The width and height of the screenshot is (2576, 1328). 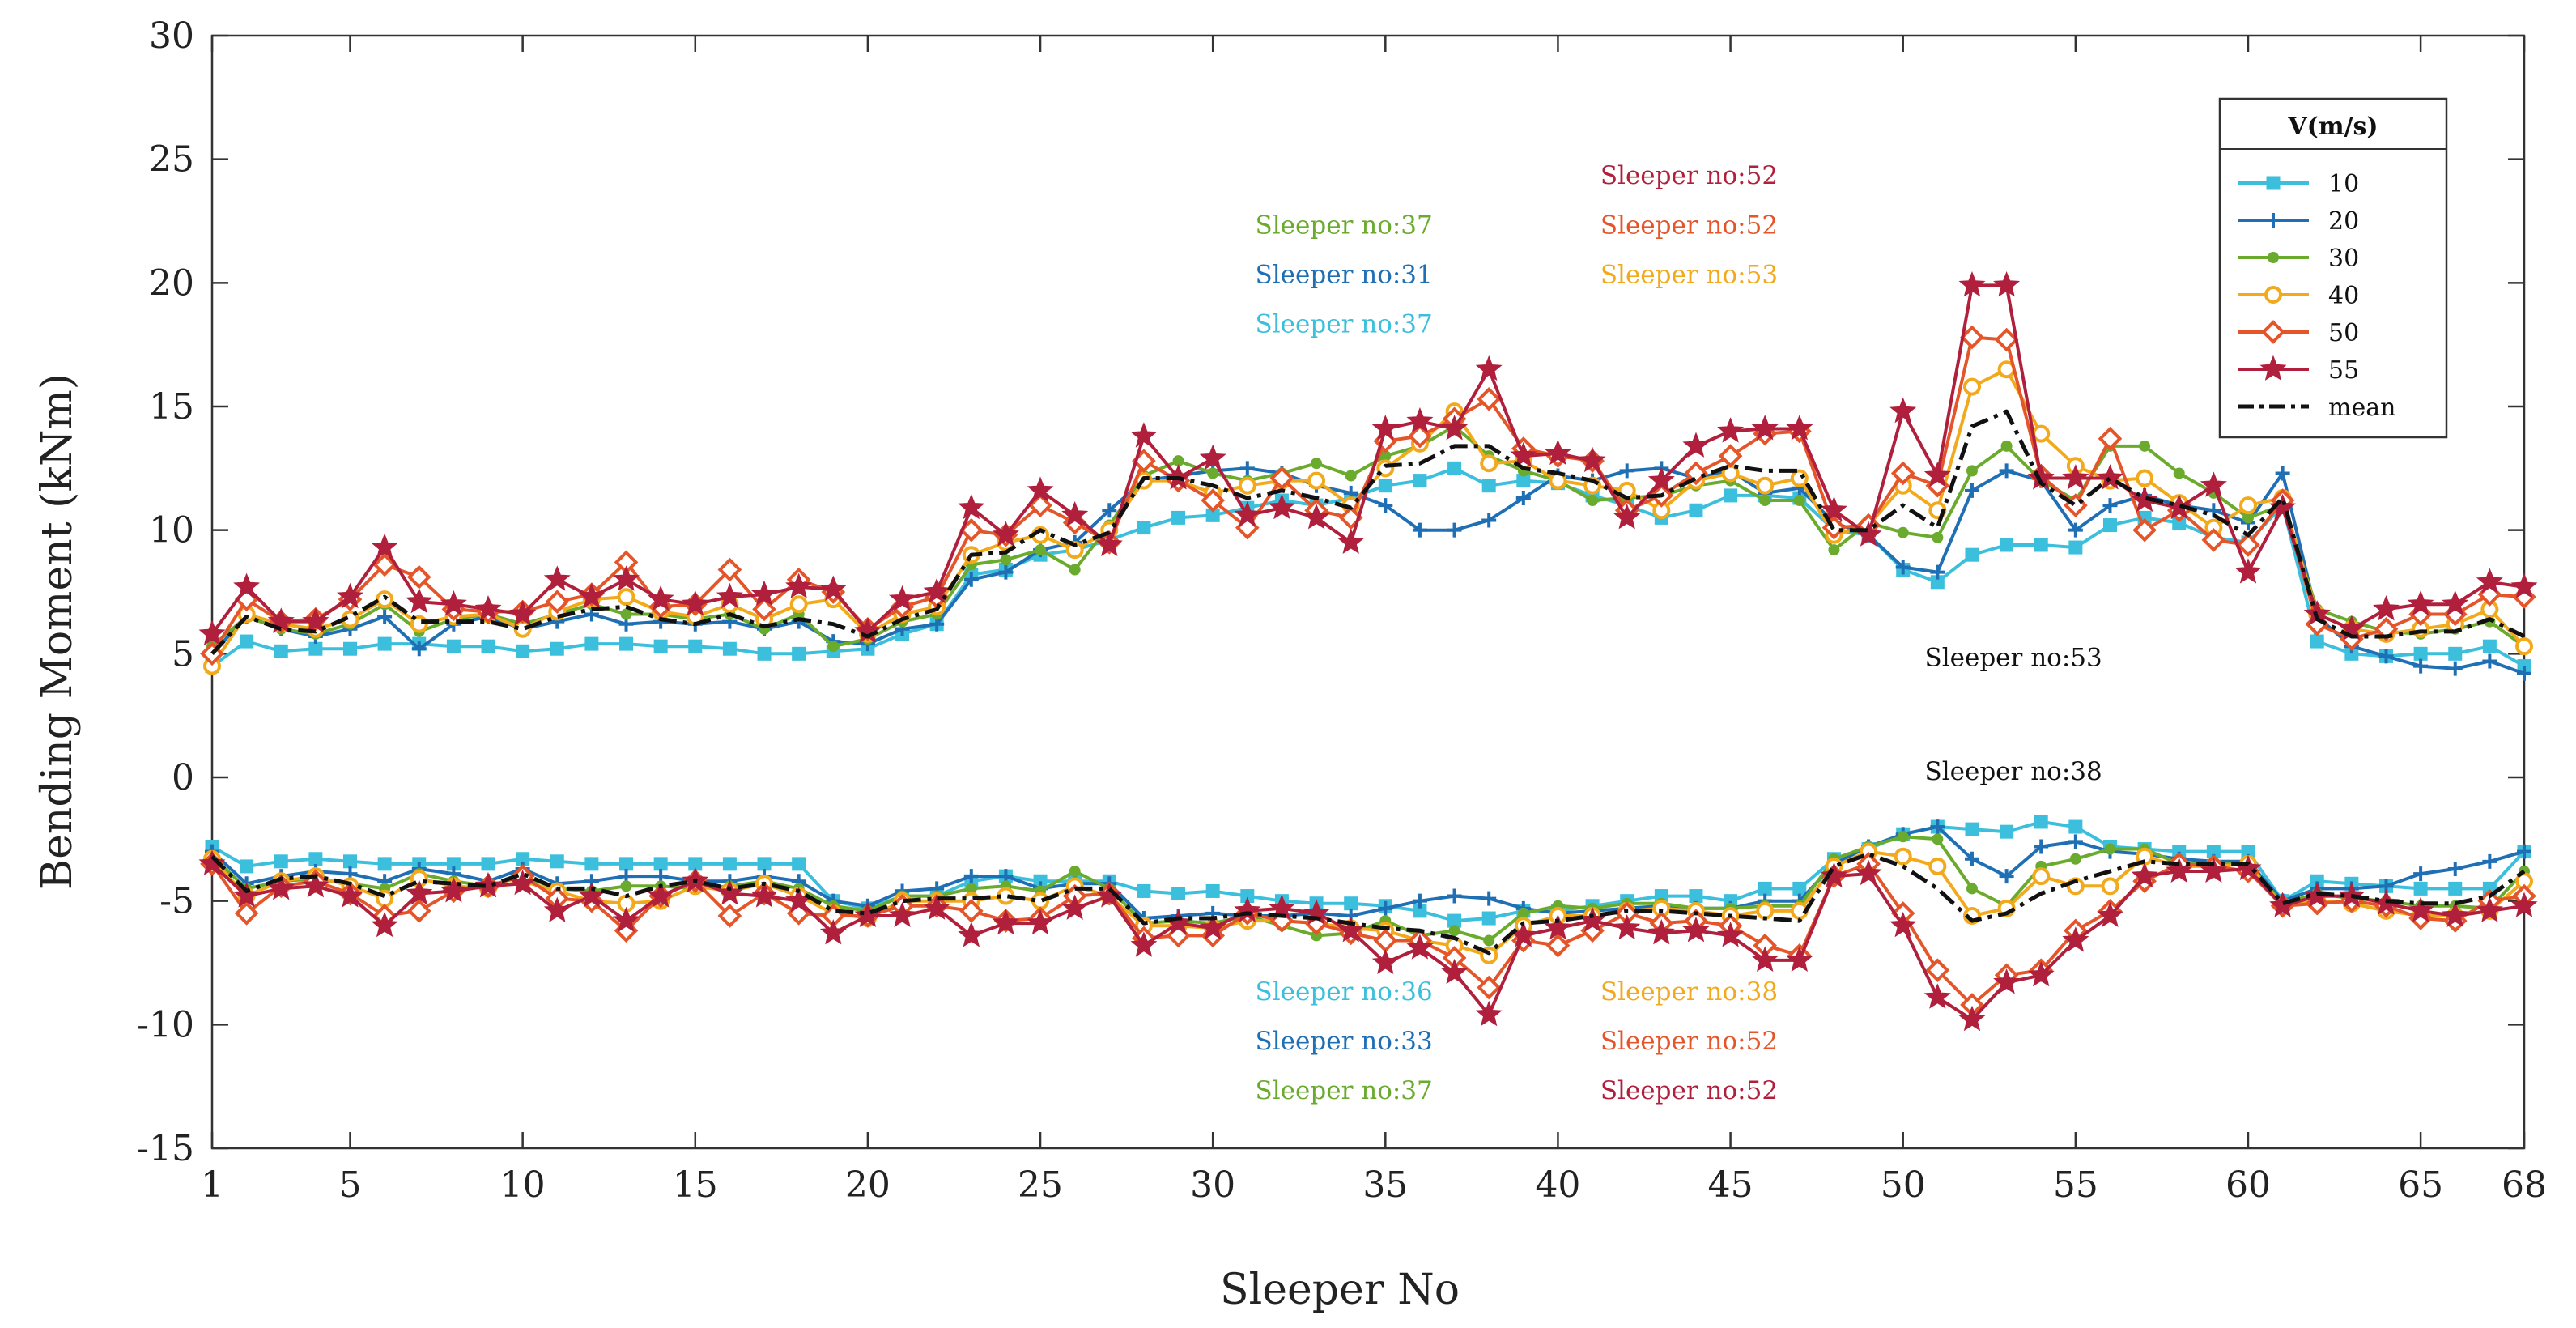 What do you see at coordinates (1040, 1185) in the screenshot?
I see `x-tick-label: 25` at bounding box center [1040, 1185].